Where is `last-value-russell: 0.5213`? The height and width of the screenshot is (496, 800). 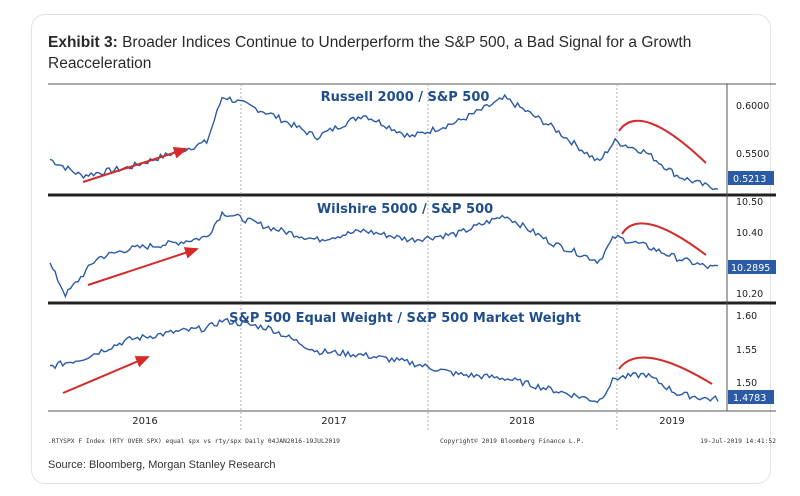
last-value-russell: 0.5213 is located at coordinates (749, 179).